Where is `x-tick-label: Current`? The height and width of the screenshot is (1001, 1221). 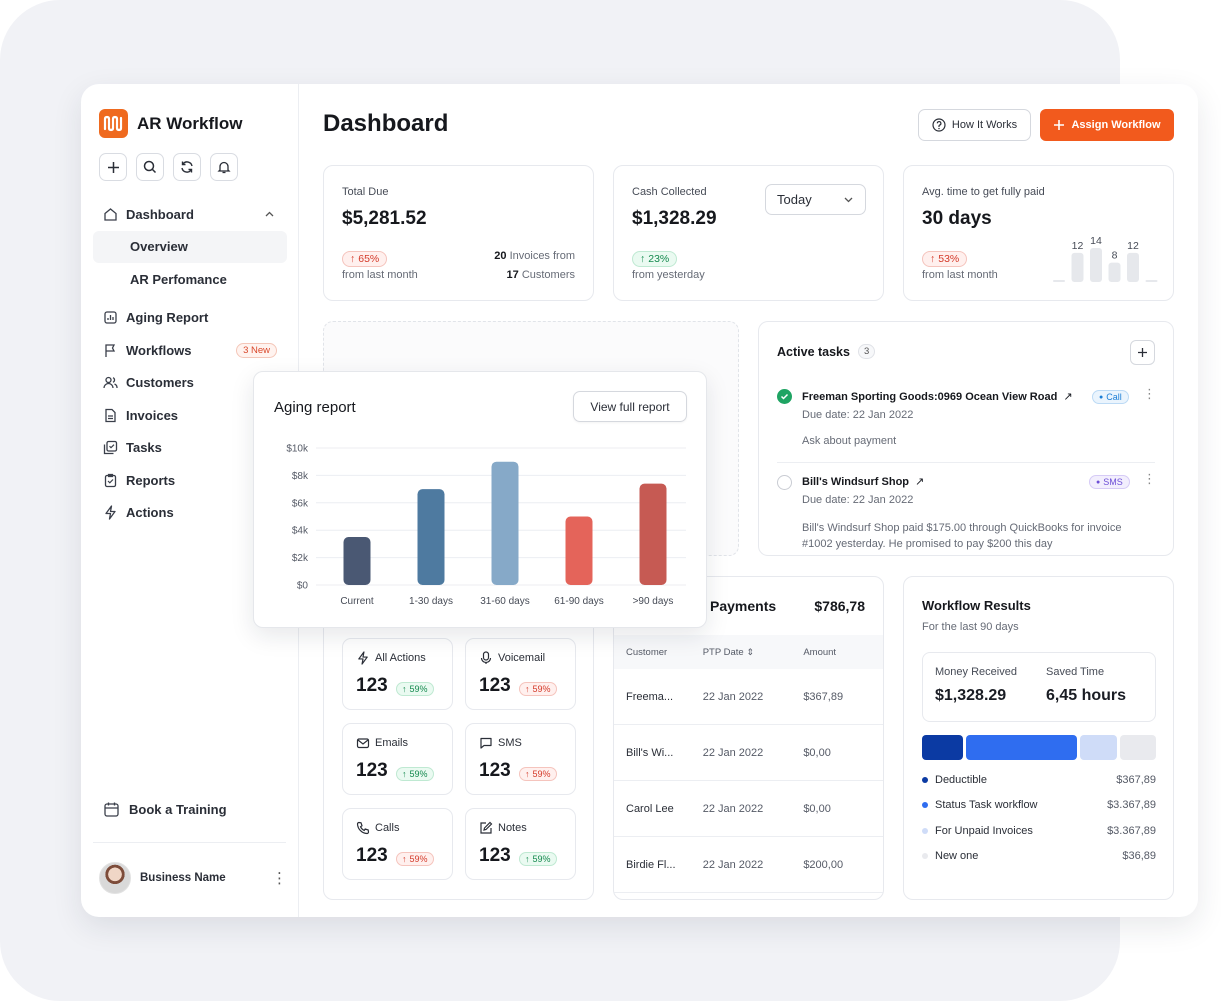 x-tick-label: Current is located at coordinates (357, 601).